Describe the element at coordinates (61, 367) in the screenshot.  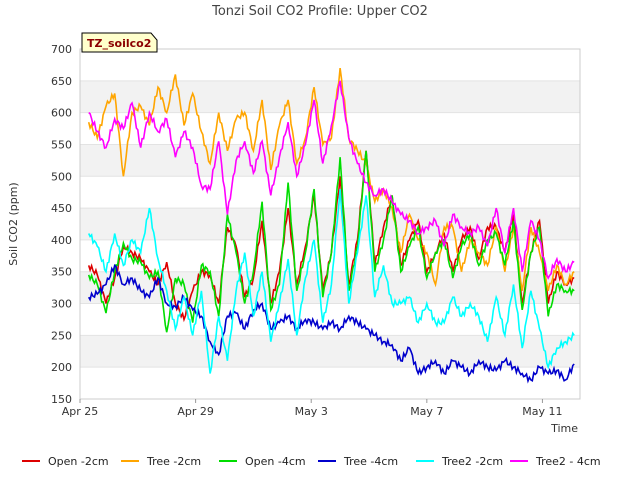
I see `y-tick-label: 200` at that location.